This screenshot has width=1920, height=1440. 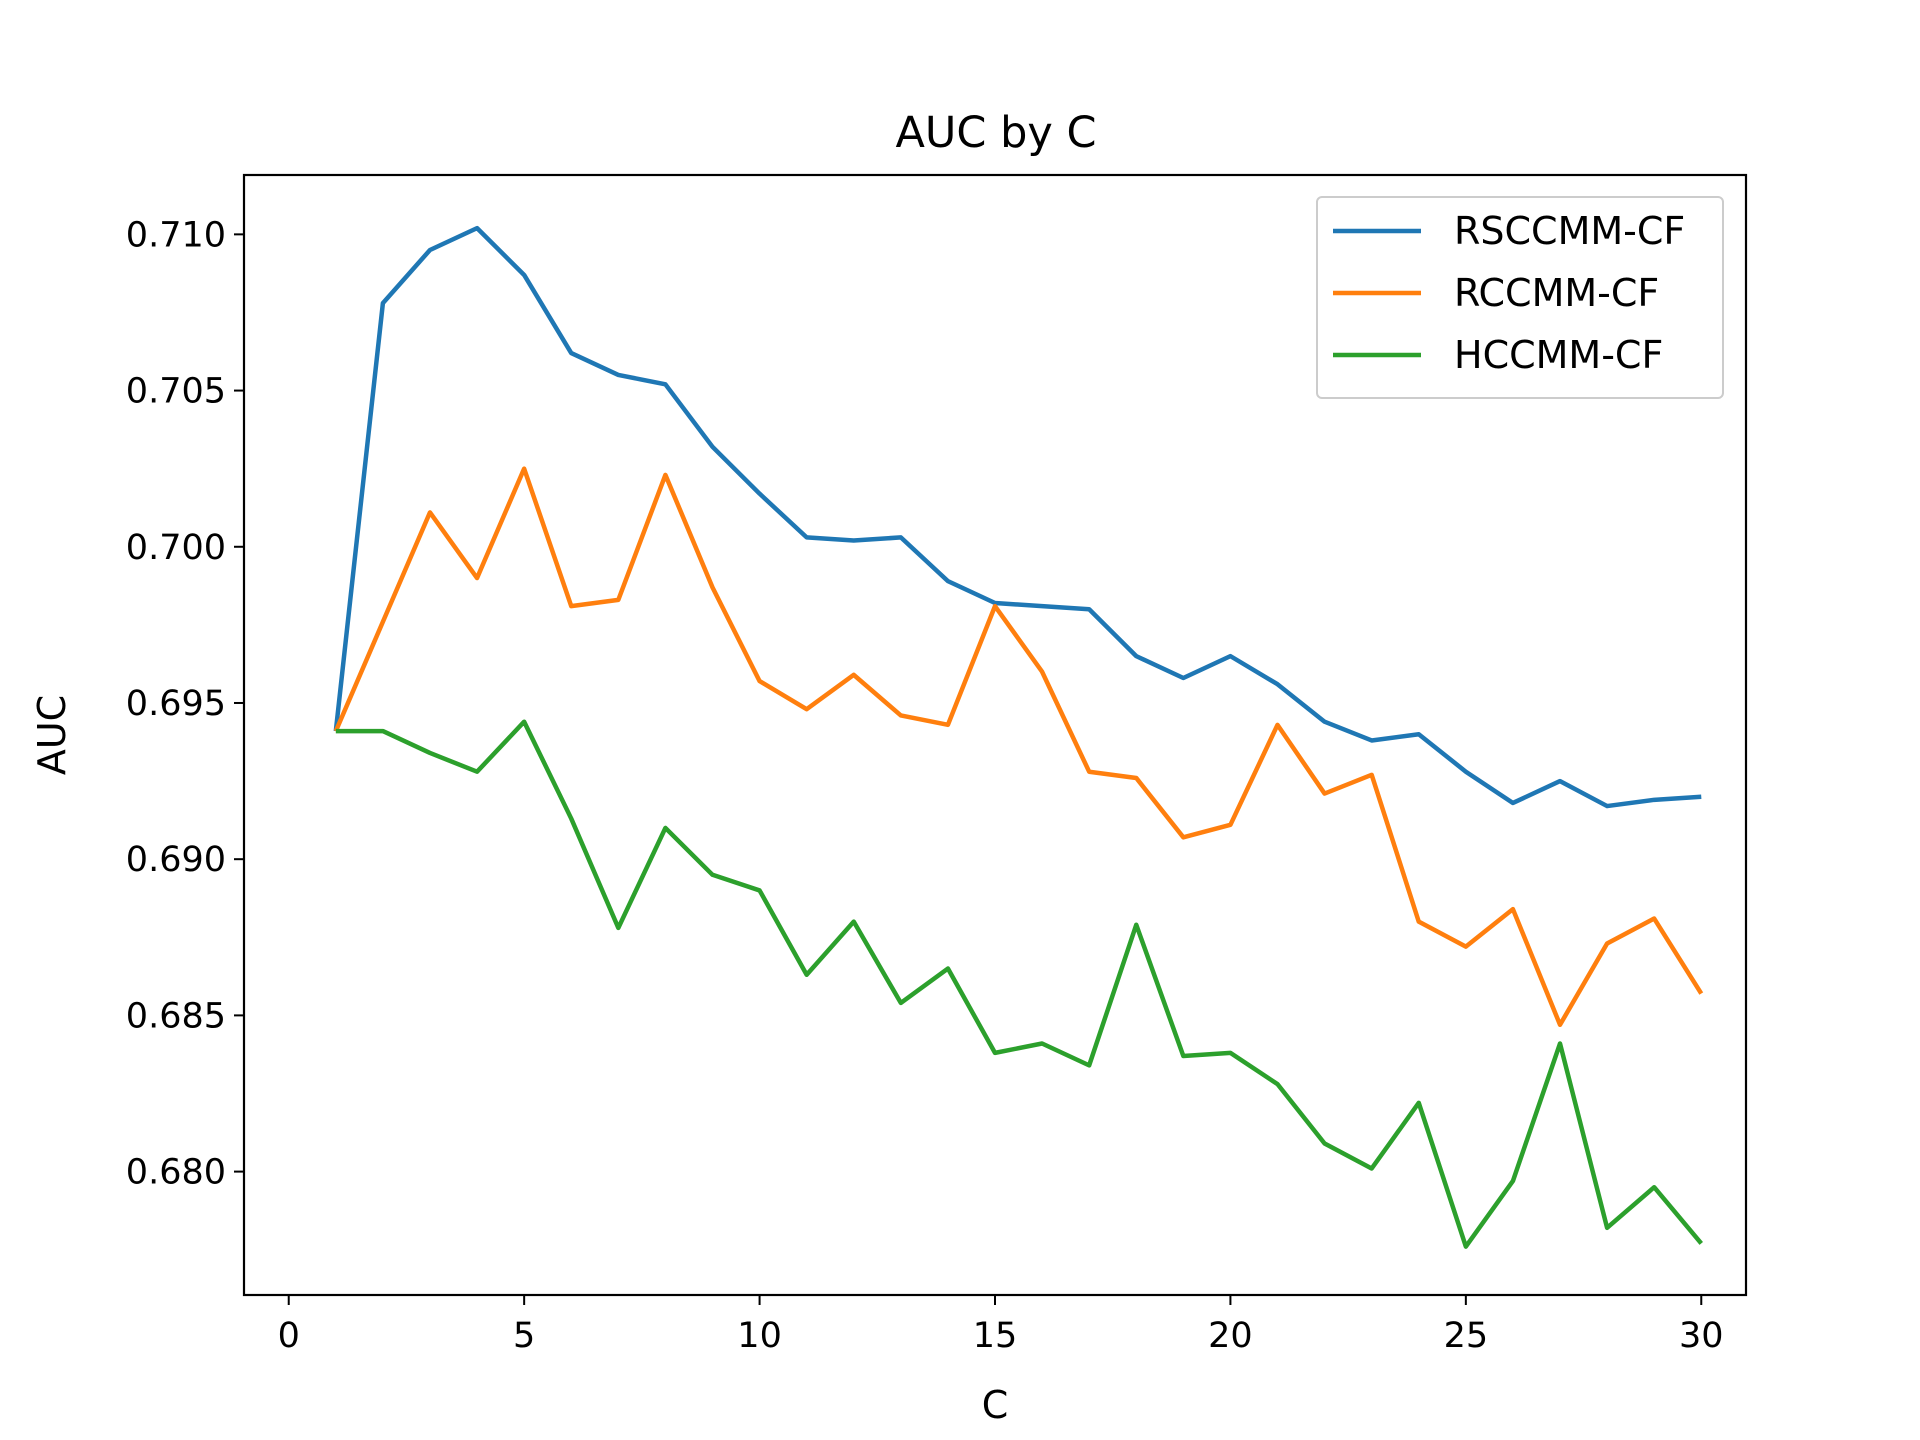 What do you see at coordinates (1466, 1336) in the screenshot?
I see `x-tick-label: 25` at bounding box center [1466, 1336].